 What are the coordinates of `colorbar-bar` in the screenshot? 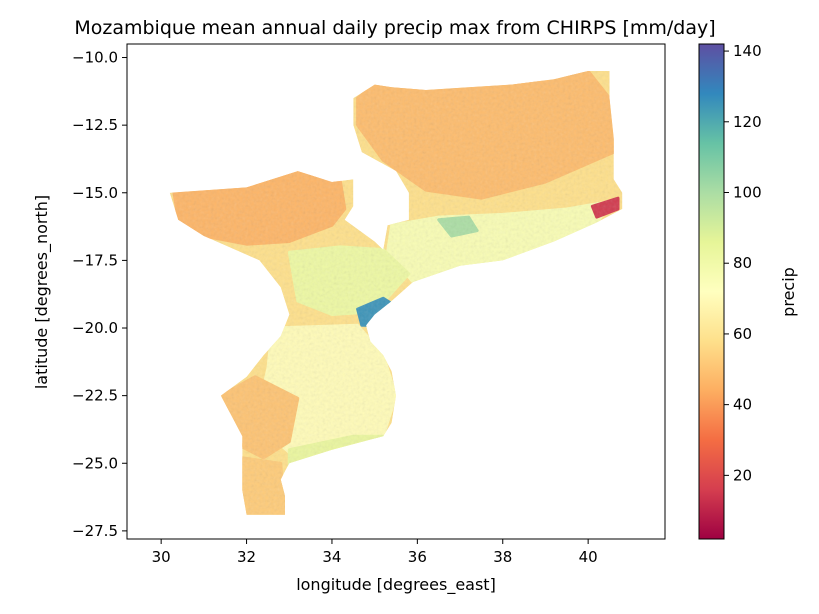 It's located at (711, 291).